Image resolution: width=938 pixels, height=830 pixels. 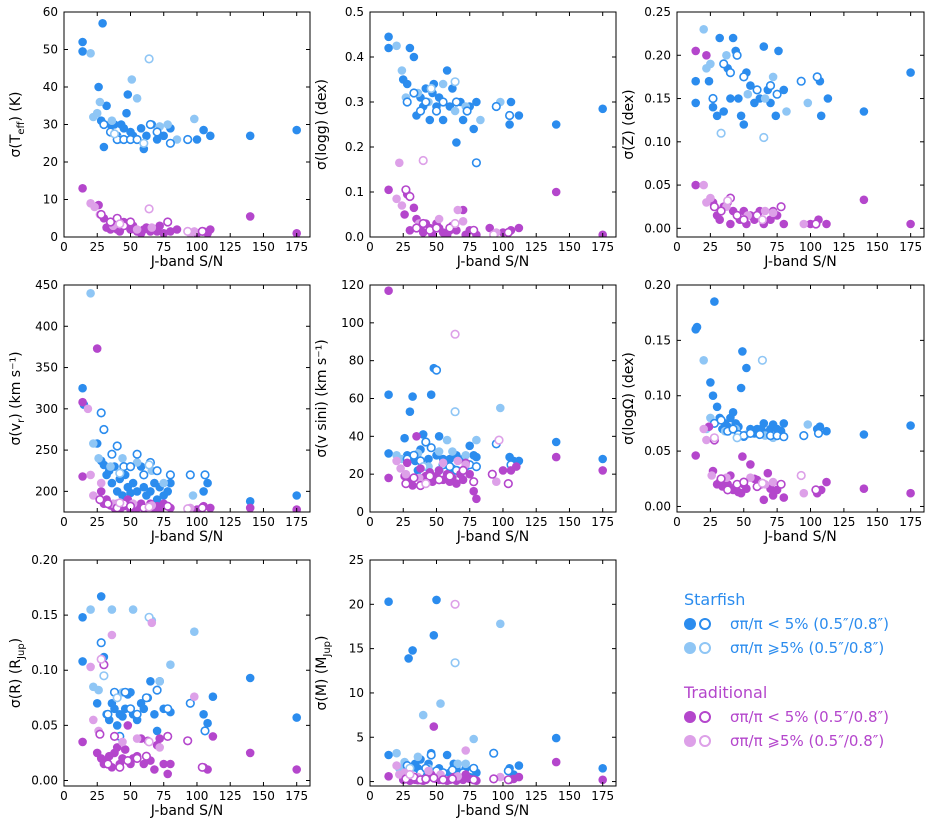 I want to click on filled-dot-icon, so click(x=690, y=741).